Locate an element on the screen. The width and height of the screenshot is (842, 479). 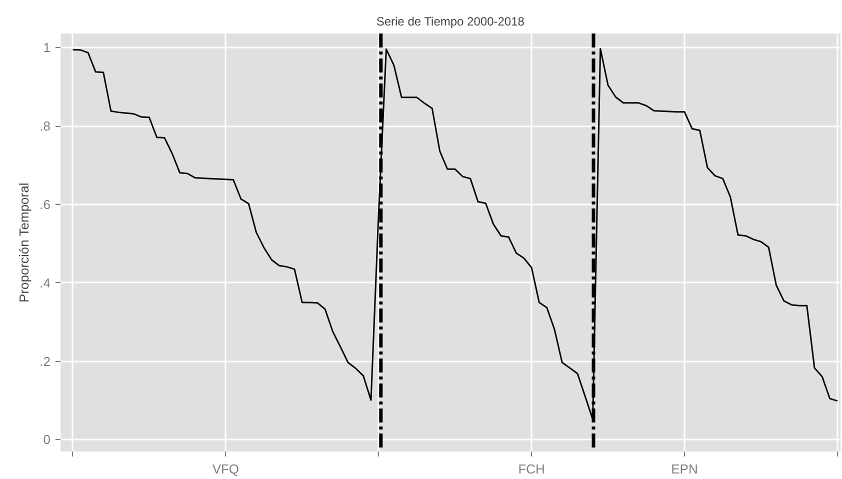
y-tick-label: 1 is located at coordinates (47, 48).